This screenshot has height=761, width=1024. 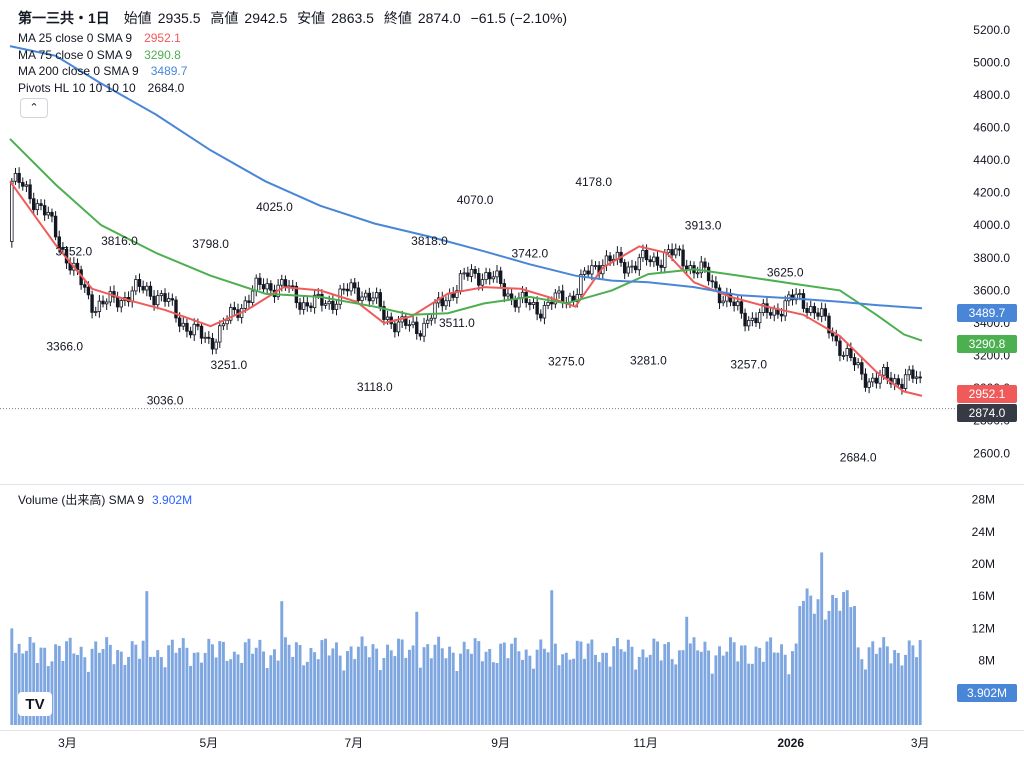 What do you see at coordinates (295, 38) in the screenshot?
I see `indicator-ma25: MA 25 close 0 SMA 9 2952.1` at bounding box center [295, 38].